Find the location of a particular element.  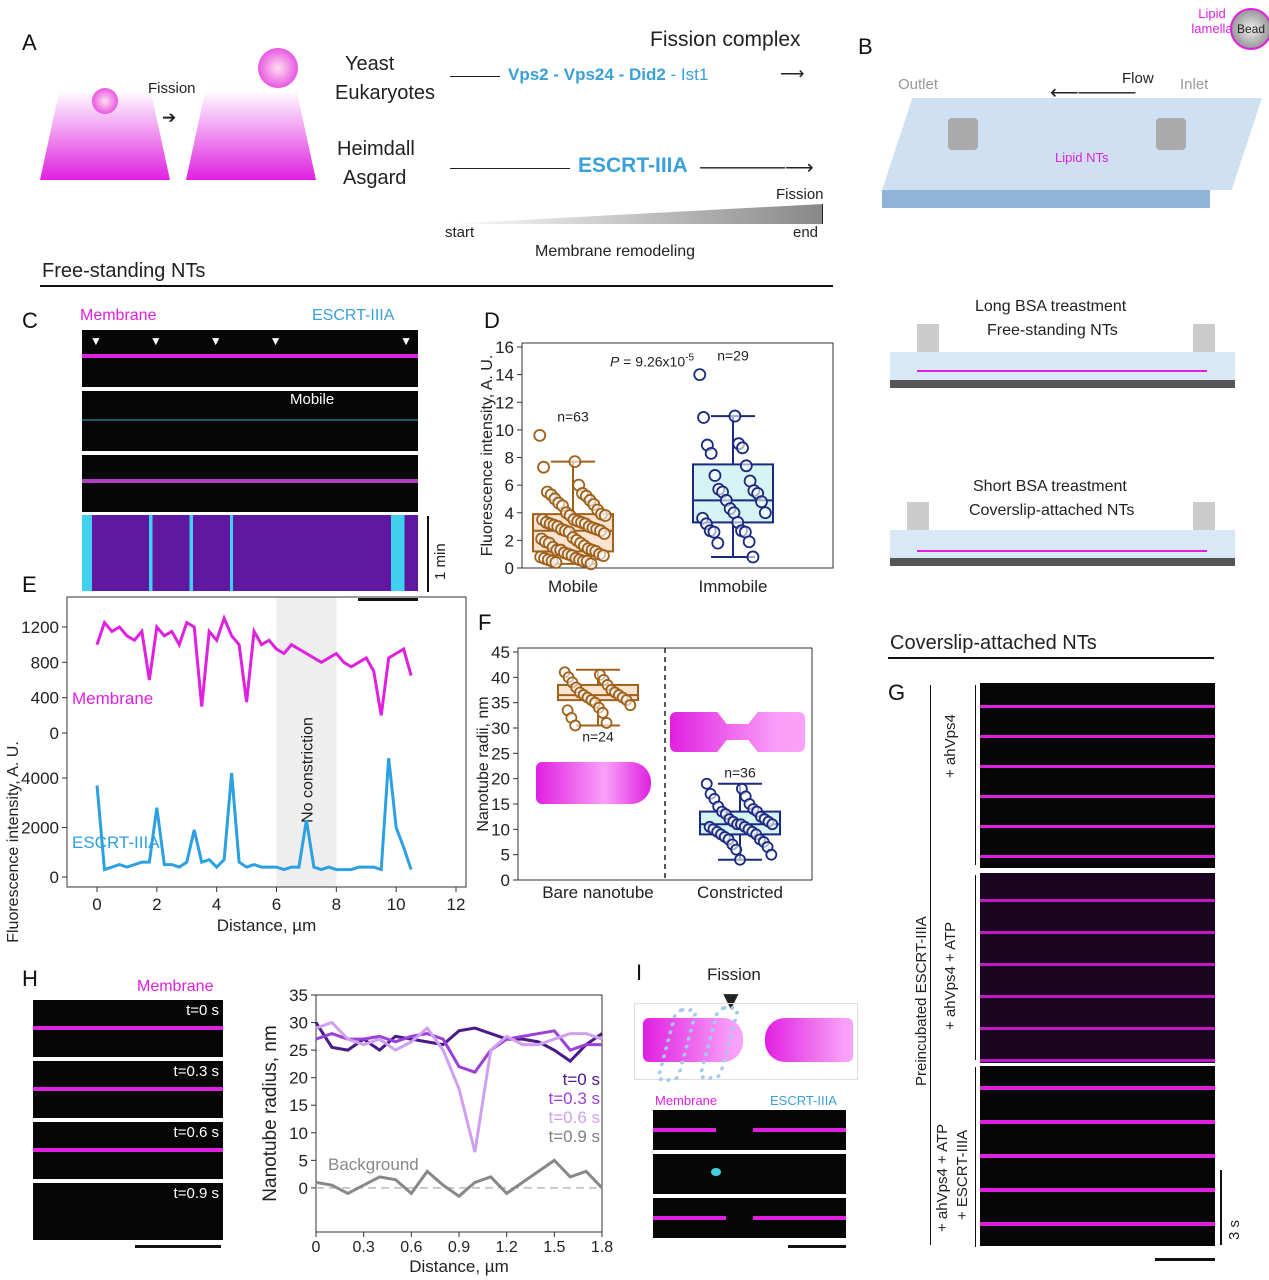

x-tick-label: 1.8 is located at coordinates (602, 1247).